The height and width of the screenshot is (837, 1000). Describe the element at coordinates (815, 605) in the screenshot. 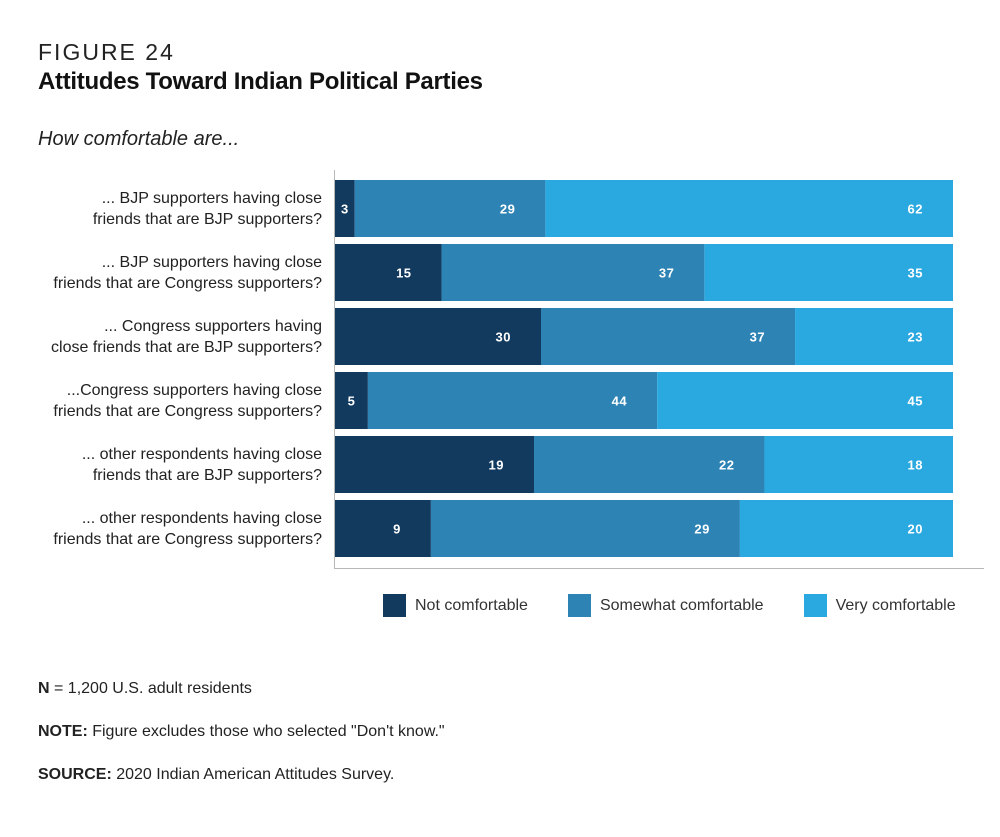

I see `legend-swatch-very-comfortable` at that location.